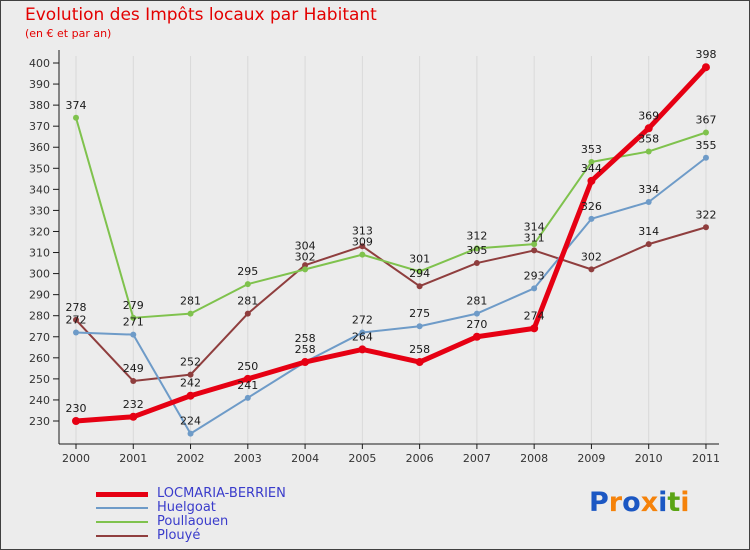  What do you see at coordinates (133, 458) in the screenshot?
I see `x-tick-label: 2001` at bounding box center [133, 458].